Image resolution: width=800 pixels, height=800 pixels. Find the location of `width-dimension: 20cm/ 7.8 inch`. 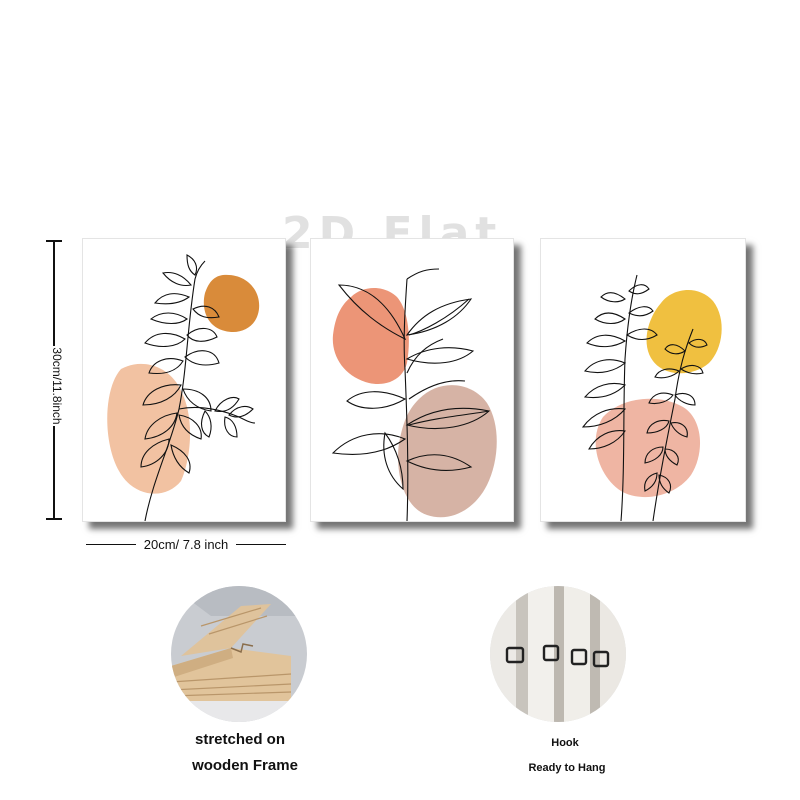

width-dimension: 20cm/ 7.8 inch is located at coordinates (186, 544).